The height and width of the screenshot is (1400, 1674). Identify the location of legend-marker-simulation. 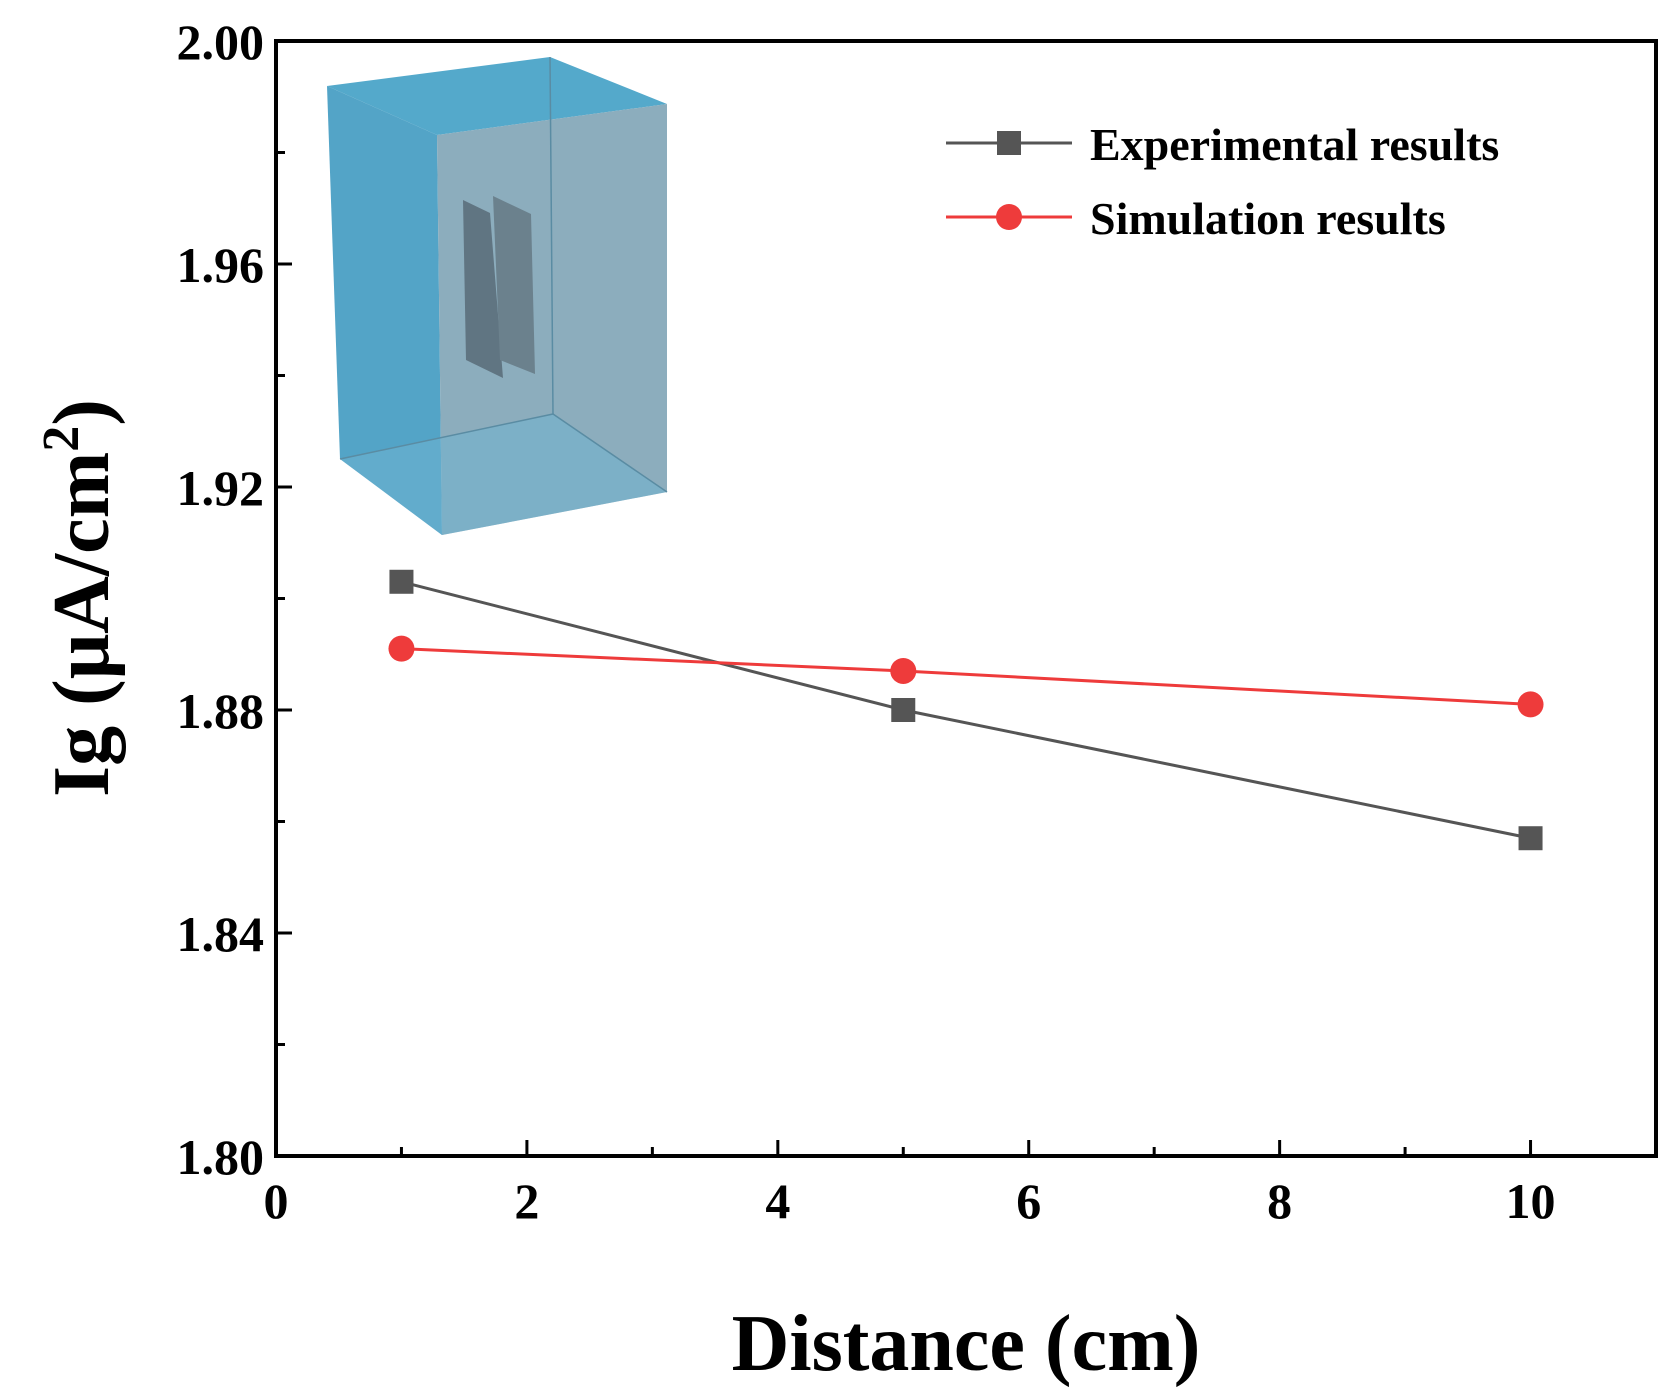
(1009, 217).